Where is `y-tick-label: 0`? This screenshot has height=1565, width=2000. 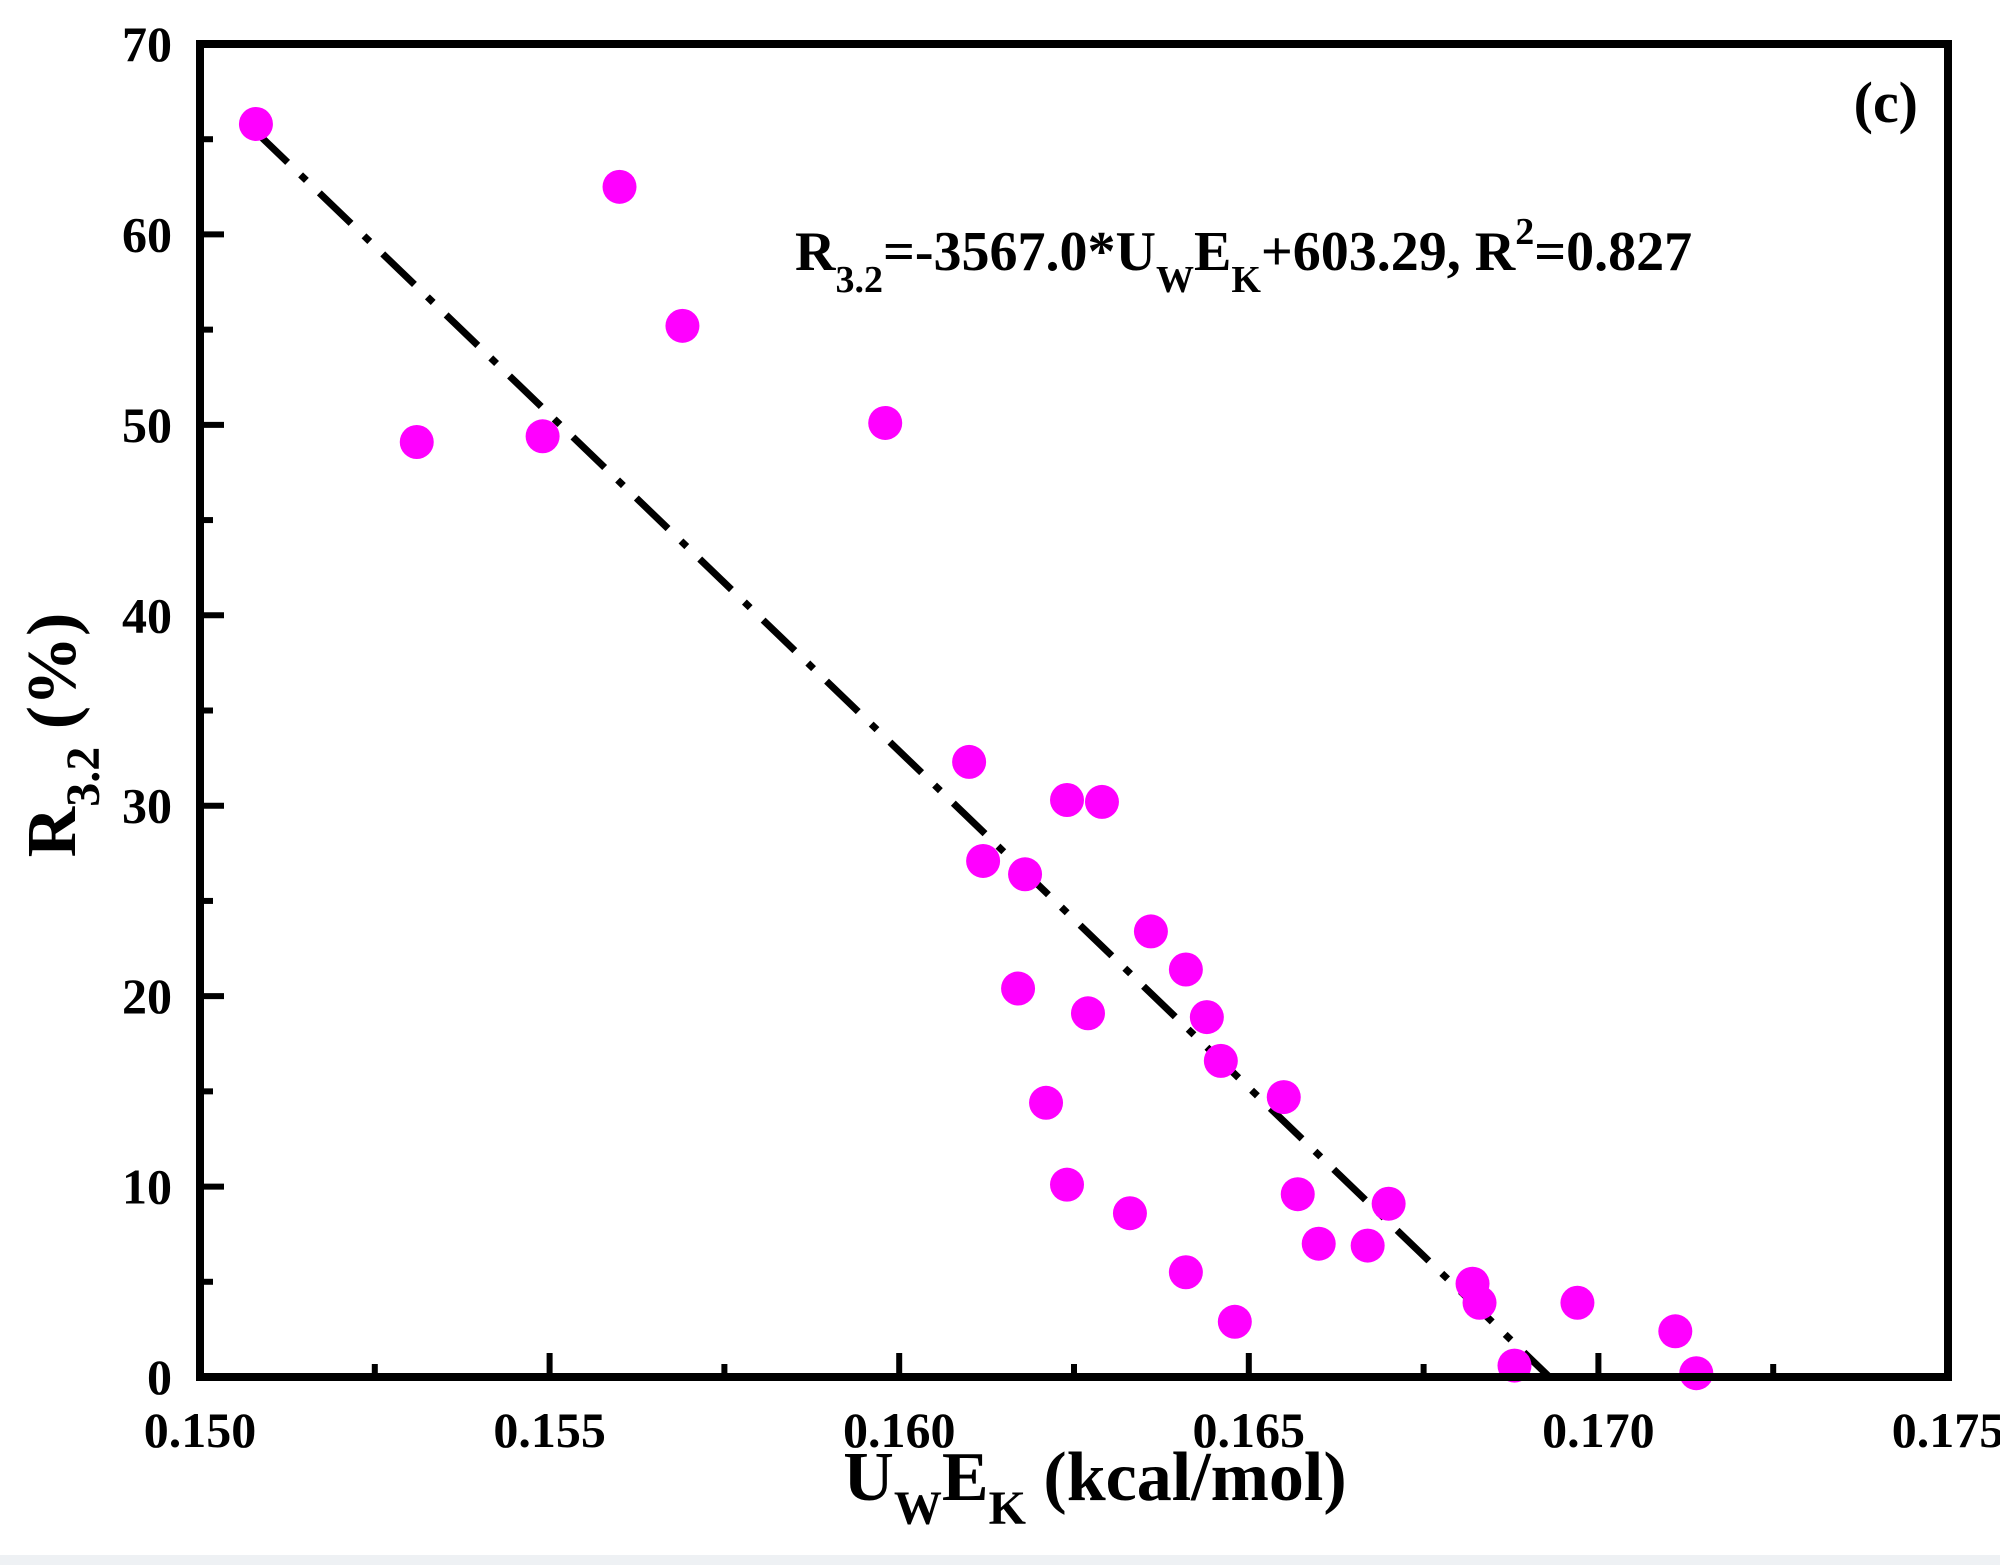
y-tick-label: 0 is located at coordinates (159, 1377).